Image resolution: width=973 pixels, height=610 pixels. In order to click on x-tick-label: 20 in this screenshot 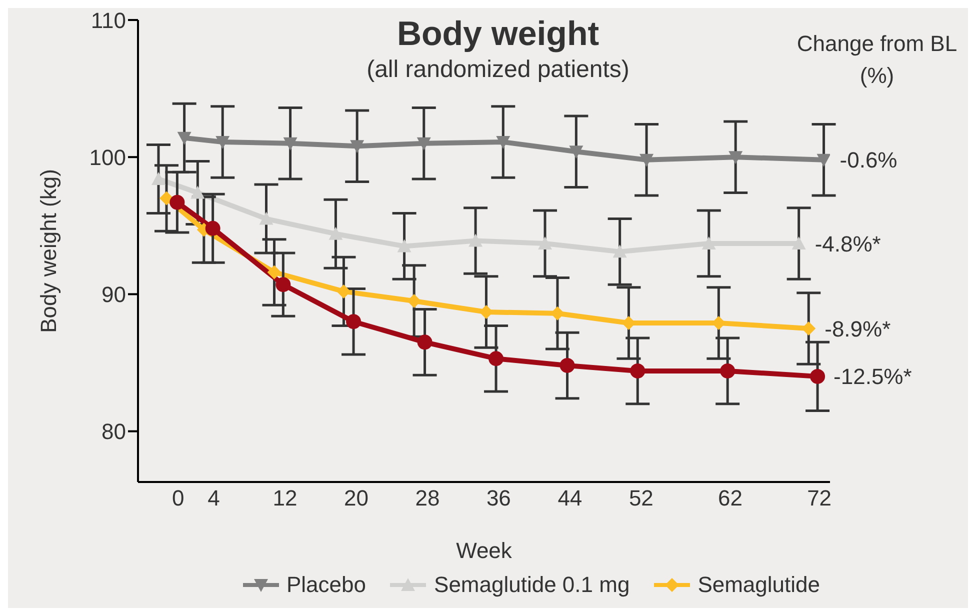, I will do `click(356, 498)`.